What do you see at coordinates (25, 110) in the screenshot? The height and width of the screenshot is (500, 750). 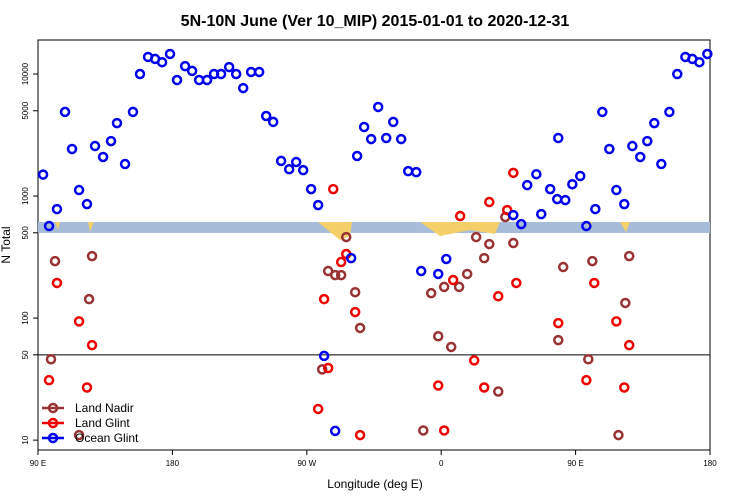 I see `y-tick-label: 5000` at bounding box center [25, 110].